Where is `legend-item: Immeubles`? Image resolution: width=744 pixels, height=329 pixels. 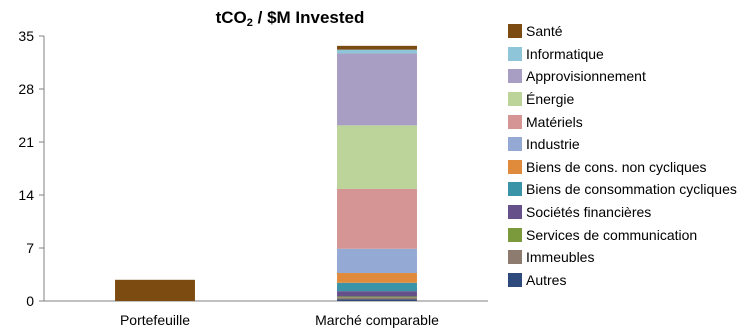
legend-item: Immeubles is located at coordinates (626, 257).